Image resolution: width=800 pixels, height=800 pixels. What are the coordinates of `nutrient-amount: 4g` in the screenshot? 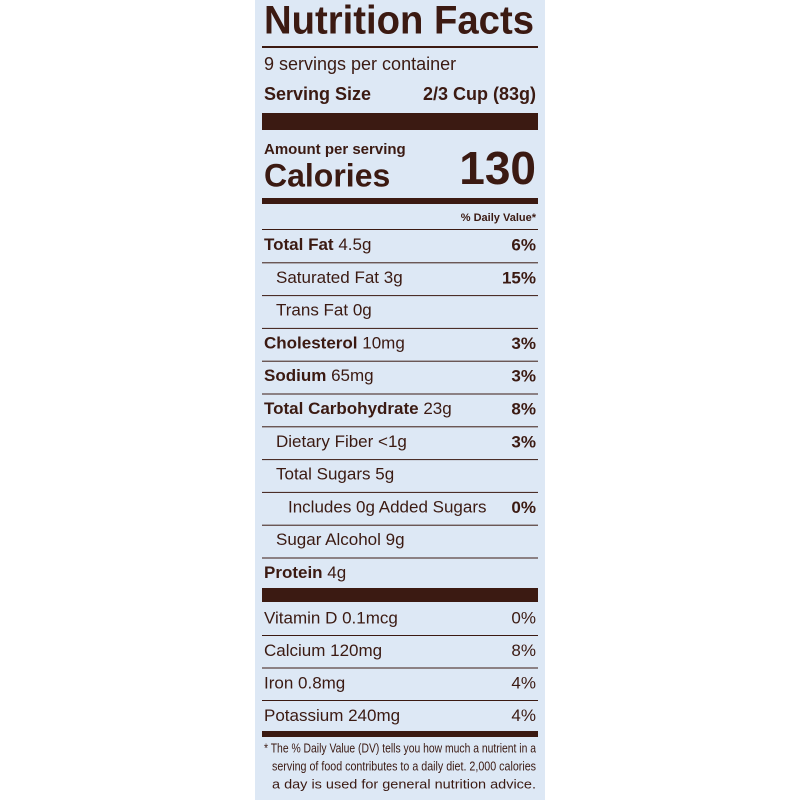 It's located at (336, 572).